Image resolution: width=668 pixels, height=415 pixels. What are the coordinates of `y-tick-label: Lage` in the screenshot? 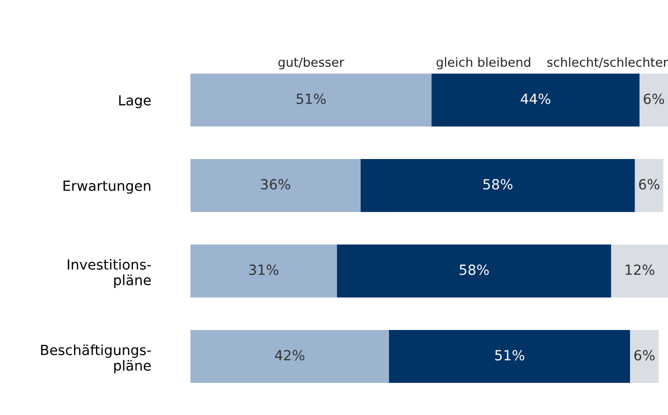 It's located at (135, 101).